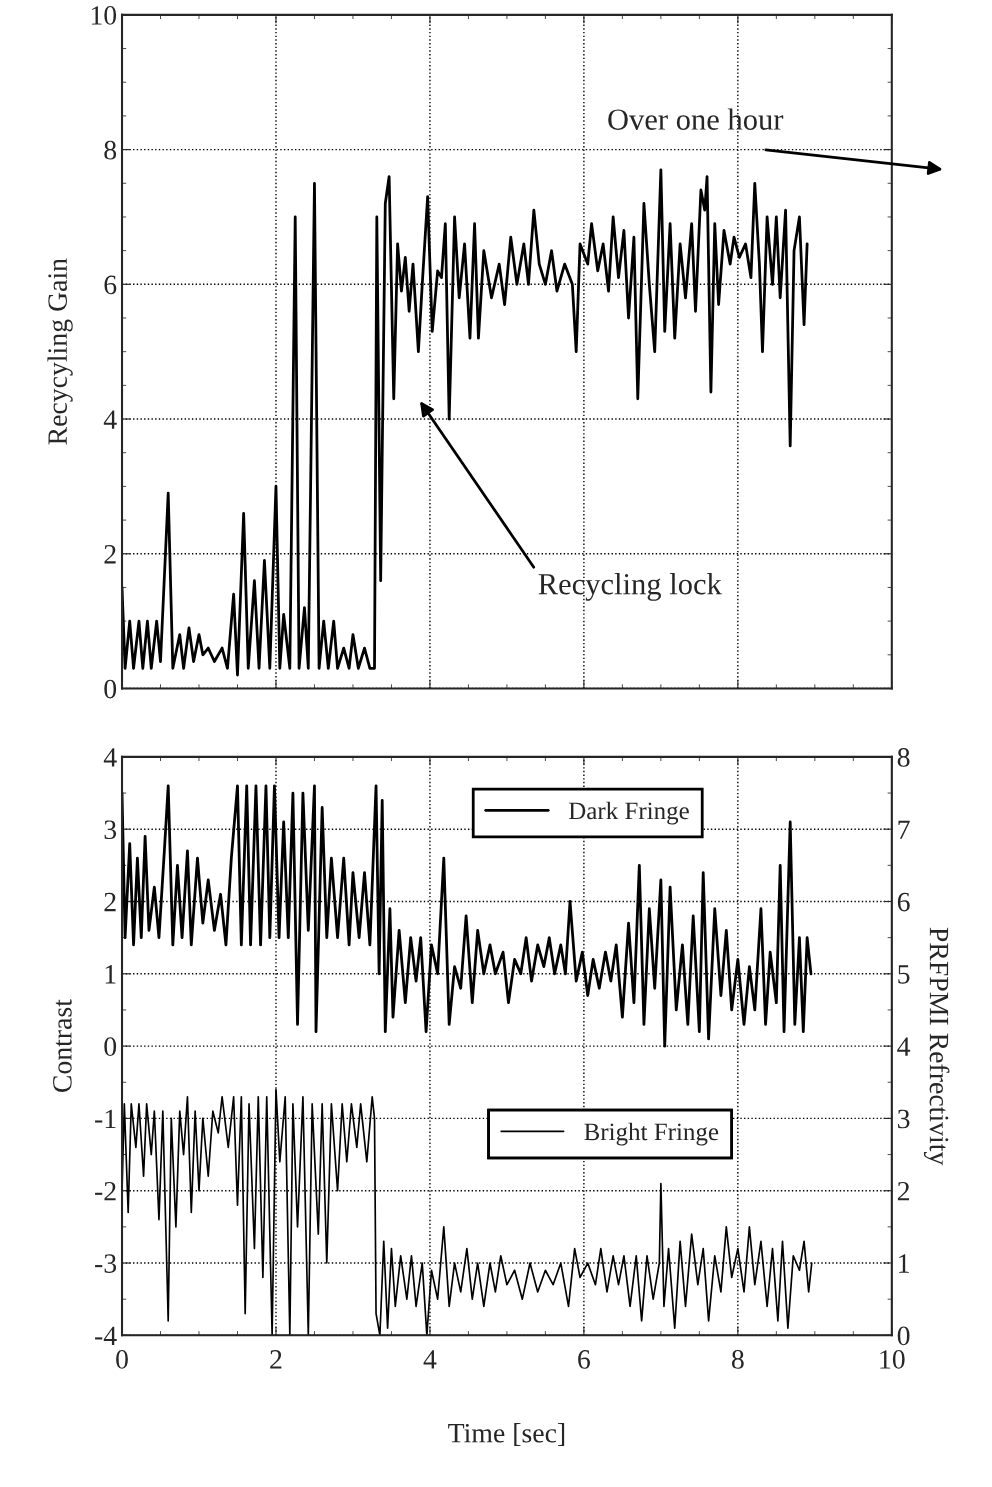  What do you see at coordinates (903, 757) in the screenshot?
I see `y2-tick-label: 8` at bounding box center [903, 757].